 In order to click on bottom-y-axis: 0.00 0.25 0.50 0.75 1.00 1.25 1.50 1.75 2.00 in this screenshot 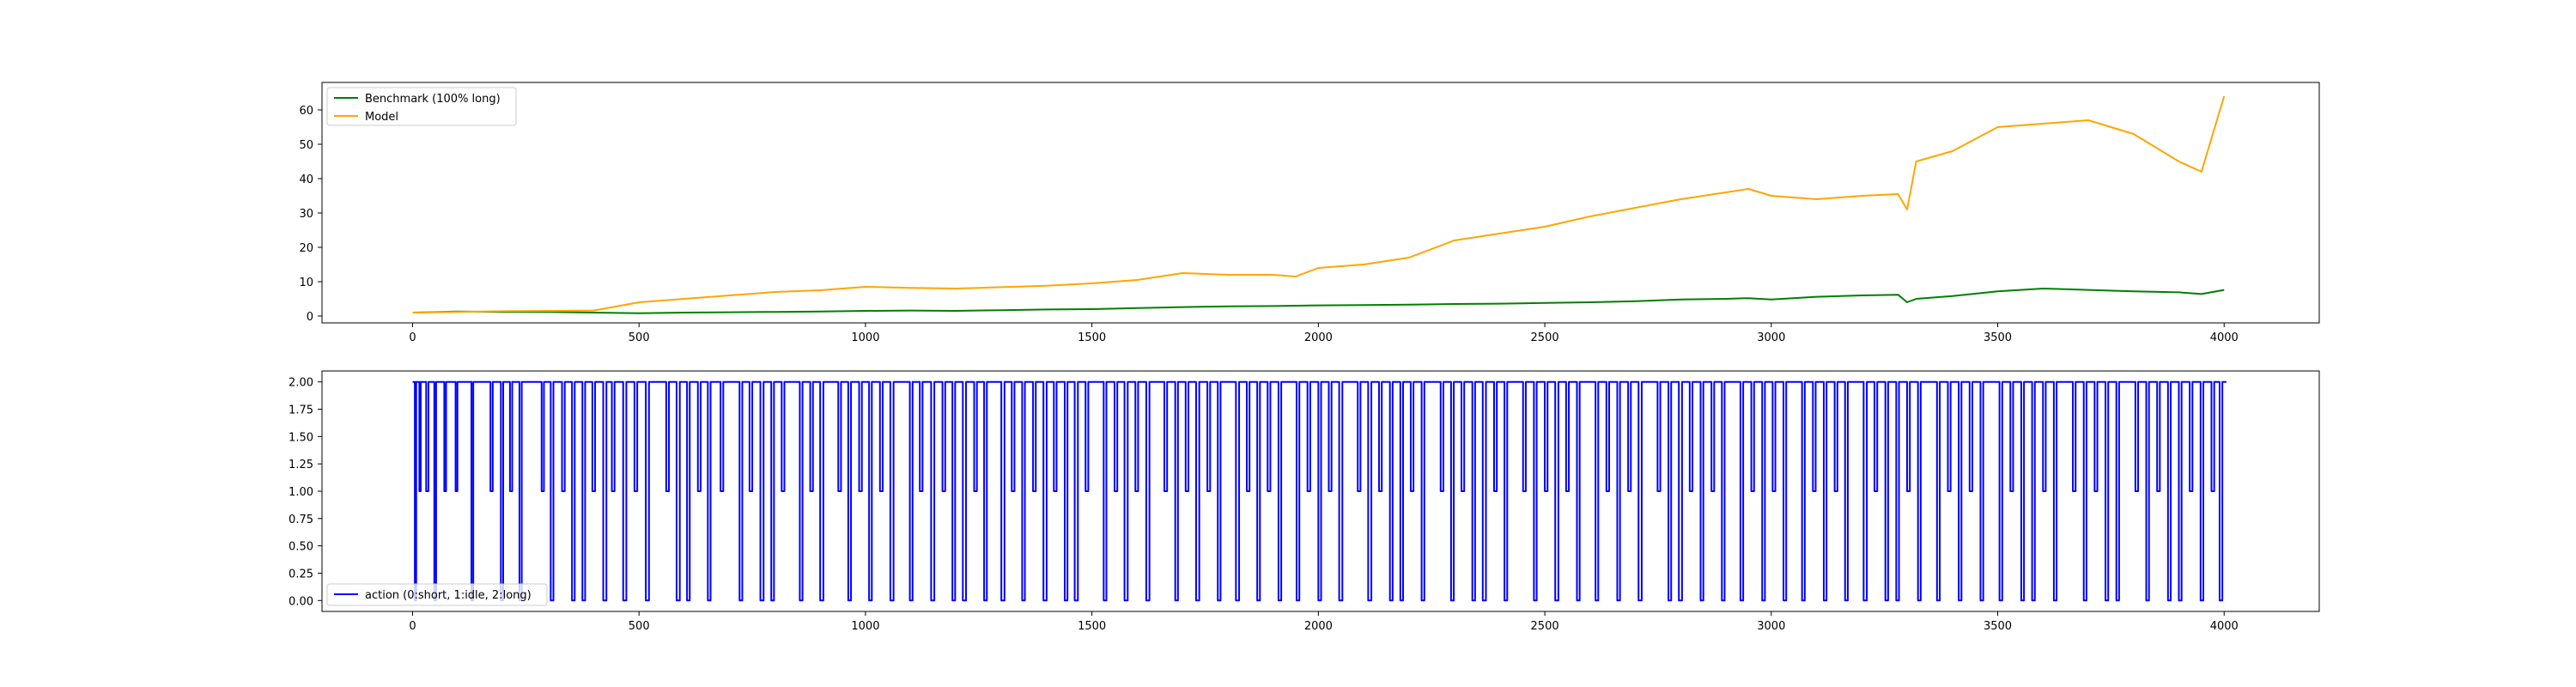, I will do `click(305, 492)`.